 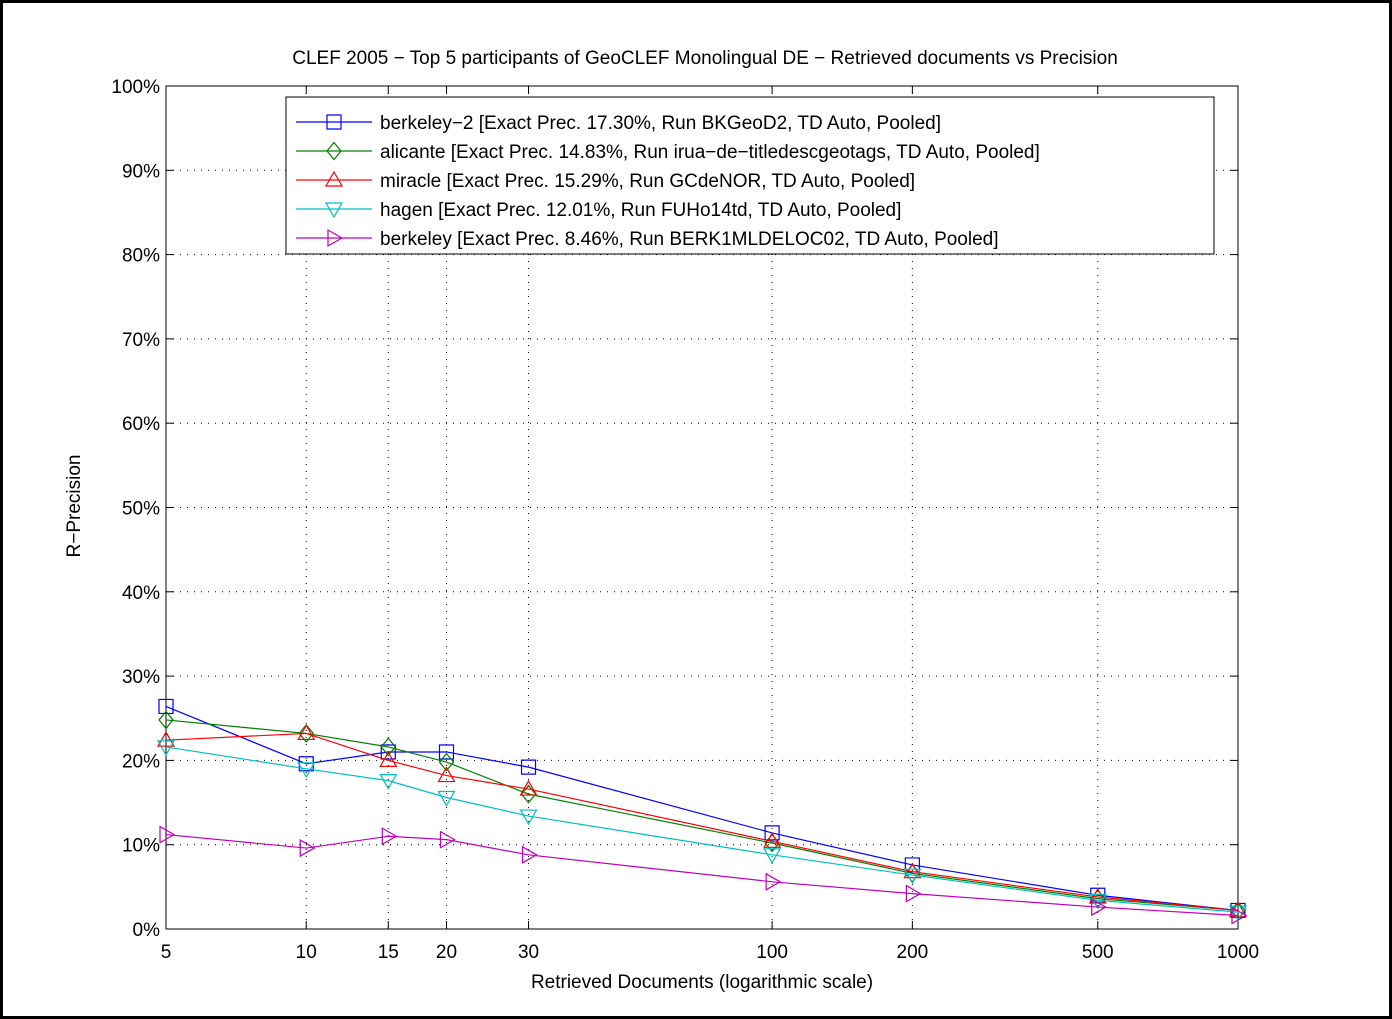 I want to click on x-tick-label: 20, so click(x=446, y=952).